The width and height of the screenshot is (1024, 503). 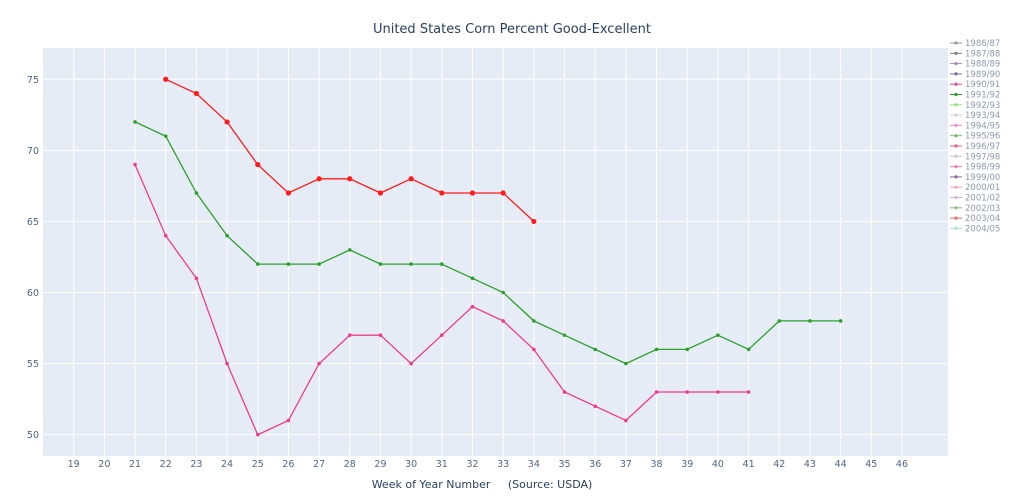 What do you see at coordinates (902, 464) in the screenshot?
I see `x-tick-label: 46` at bounding box center [902, 464].